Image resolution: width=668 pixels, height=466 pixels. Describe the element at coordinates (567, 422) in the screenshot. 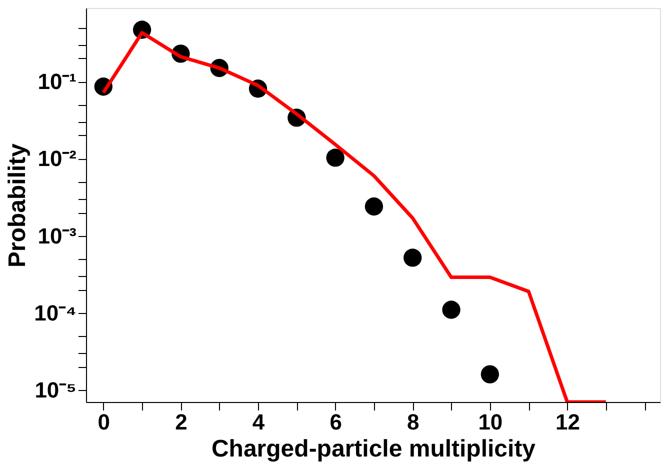

I see `x-tick-label: 12` at that location.